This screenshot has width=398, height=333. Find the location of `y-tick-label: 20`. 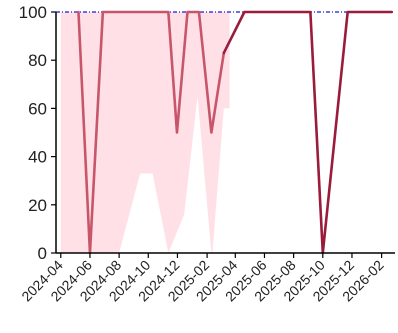

y-tick-label: 20 is located at coordinates (37, 205).